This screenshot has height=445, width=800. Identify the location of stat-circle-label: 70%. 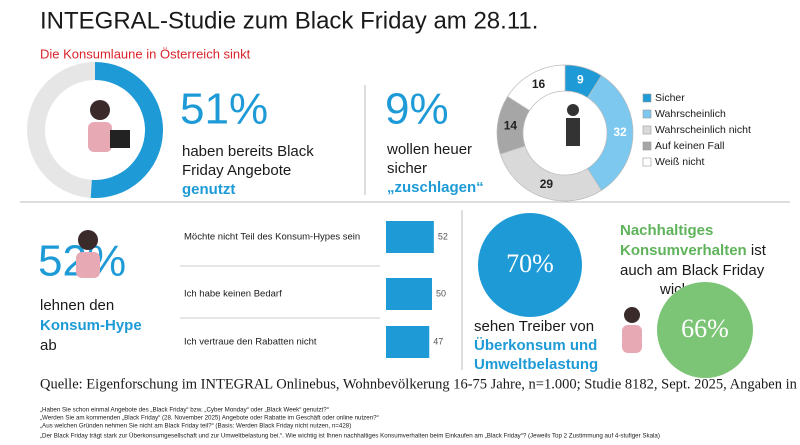
(530, 263).